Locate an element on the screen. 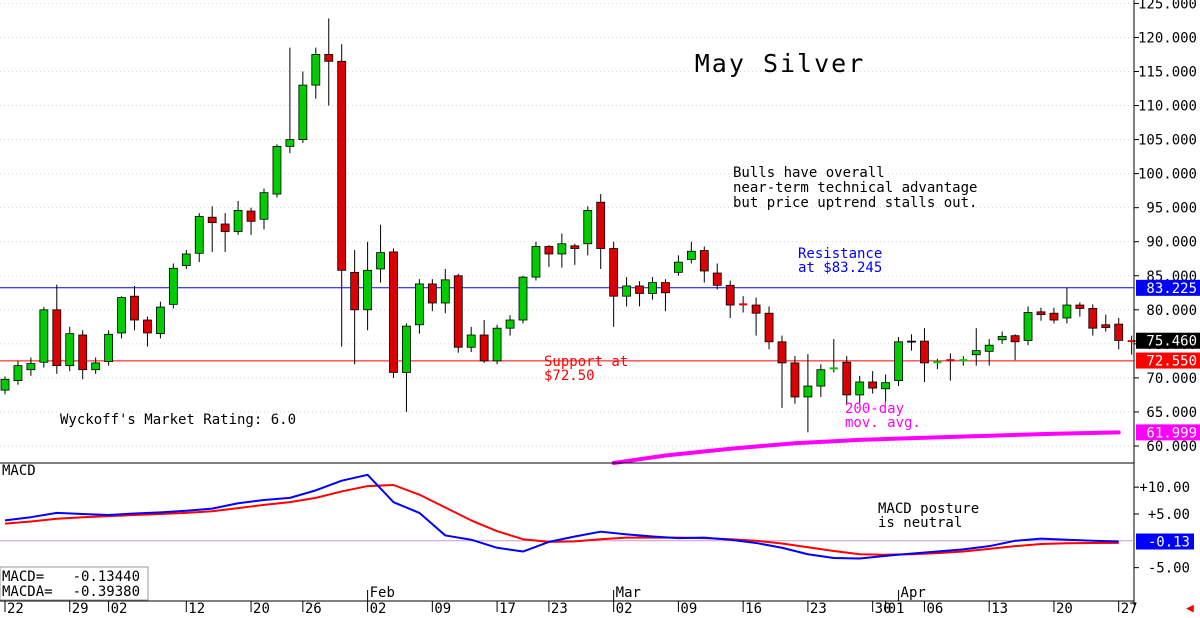 The image size is (1200, 618). moving-average-layer is located at coordinates (866, 447).